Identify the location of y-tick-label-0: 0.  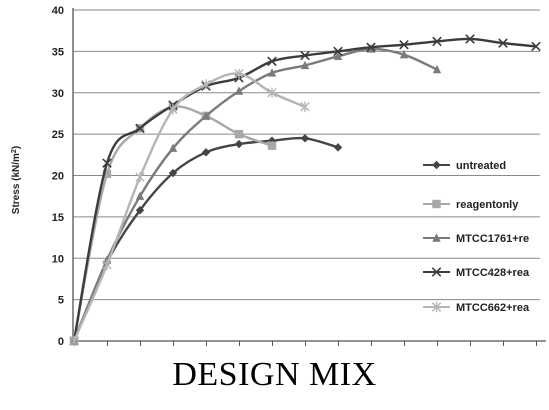
(61, 342).